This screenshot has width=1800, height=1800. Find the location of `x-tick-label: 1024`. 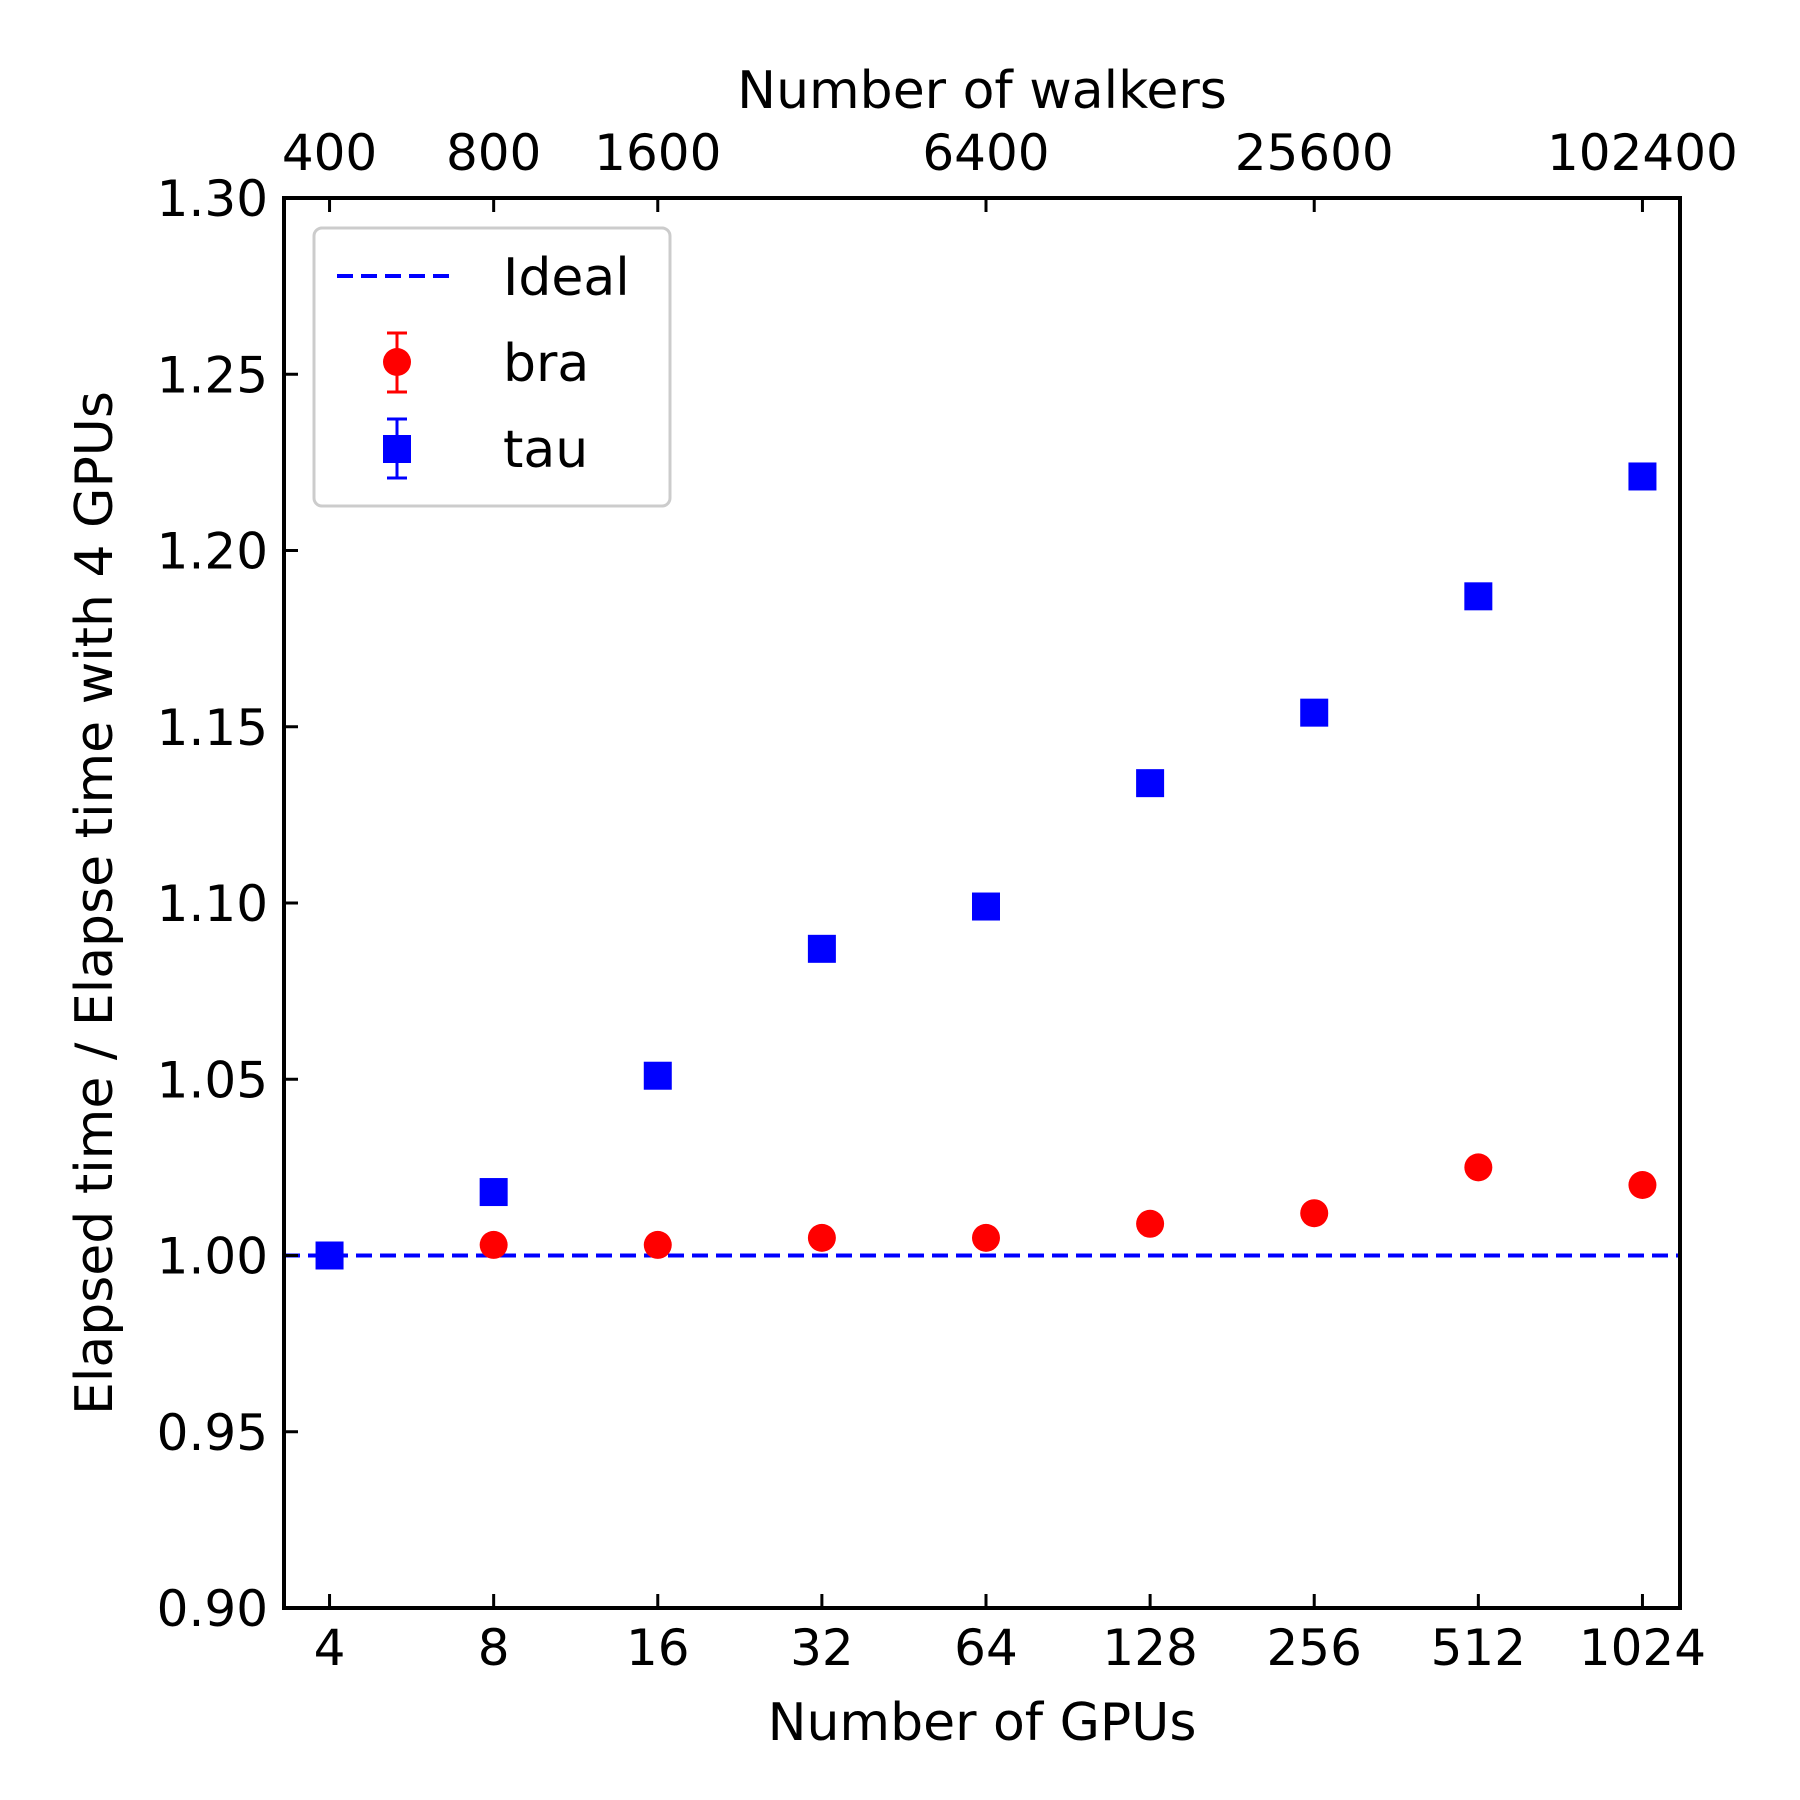

x-tick-label: 1024 is located at coordinates (1642, 1648).